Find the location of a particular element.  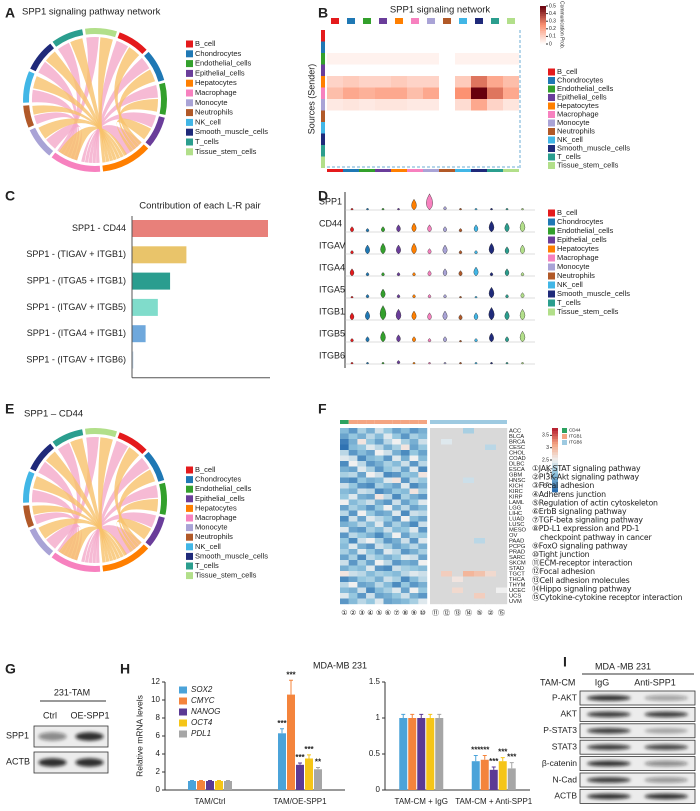

error-bar is located at coordinates (484, 757).